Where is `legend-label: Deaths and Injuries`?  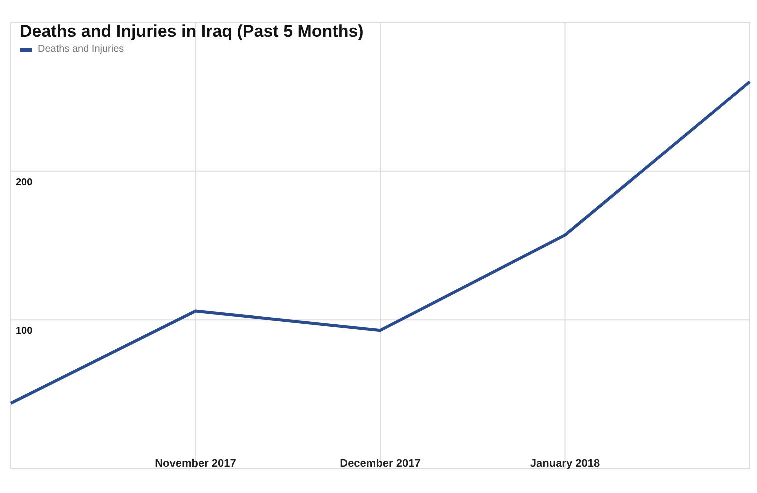
legend-label: Deaths and Injuries is located at coordinates (80, 49).